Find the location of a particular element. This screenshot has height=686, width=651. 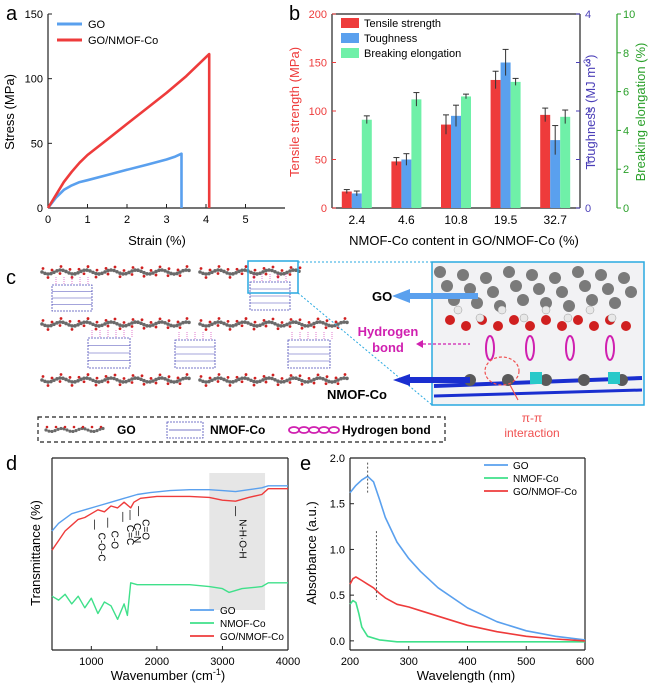

a-x-tick-label: 4 is located at coordinates (206, 220).